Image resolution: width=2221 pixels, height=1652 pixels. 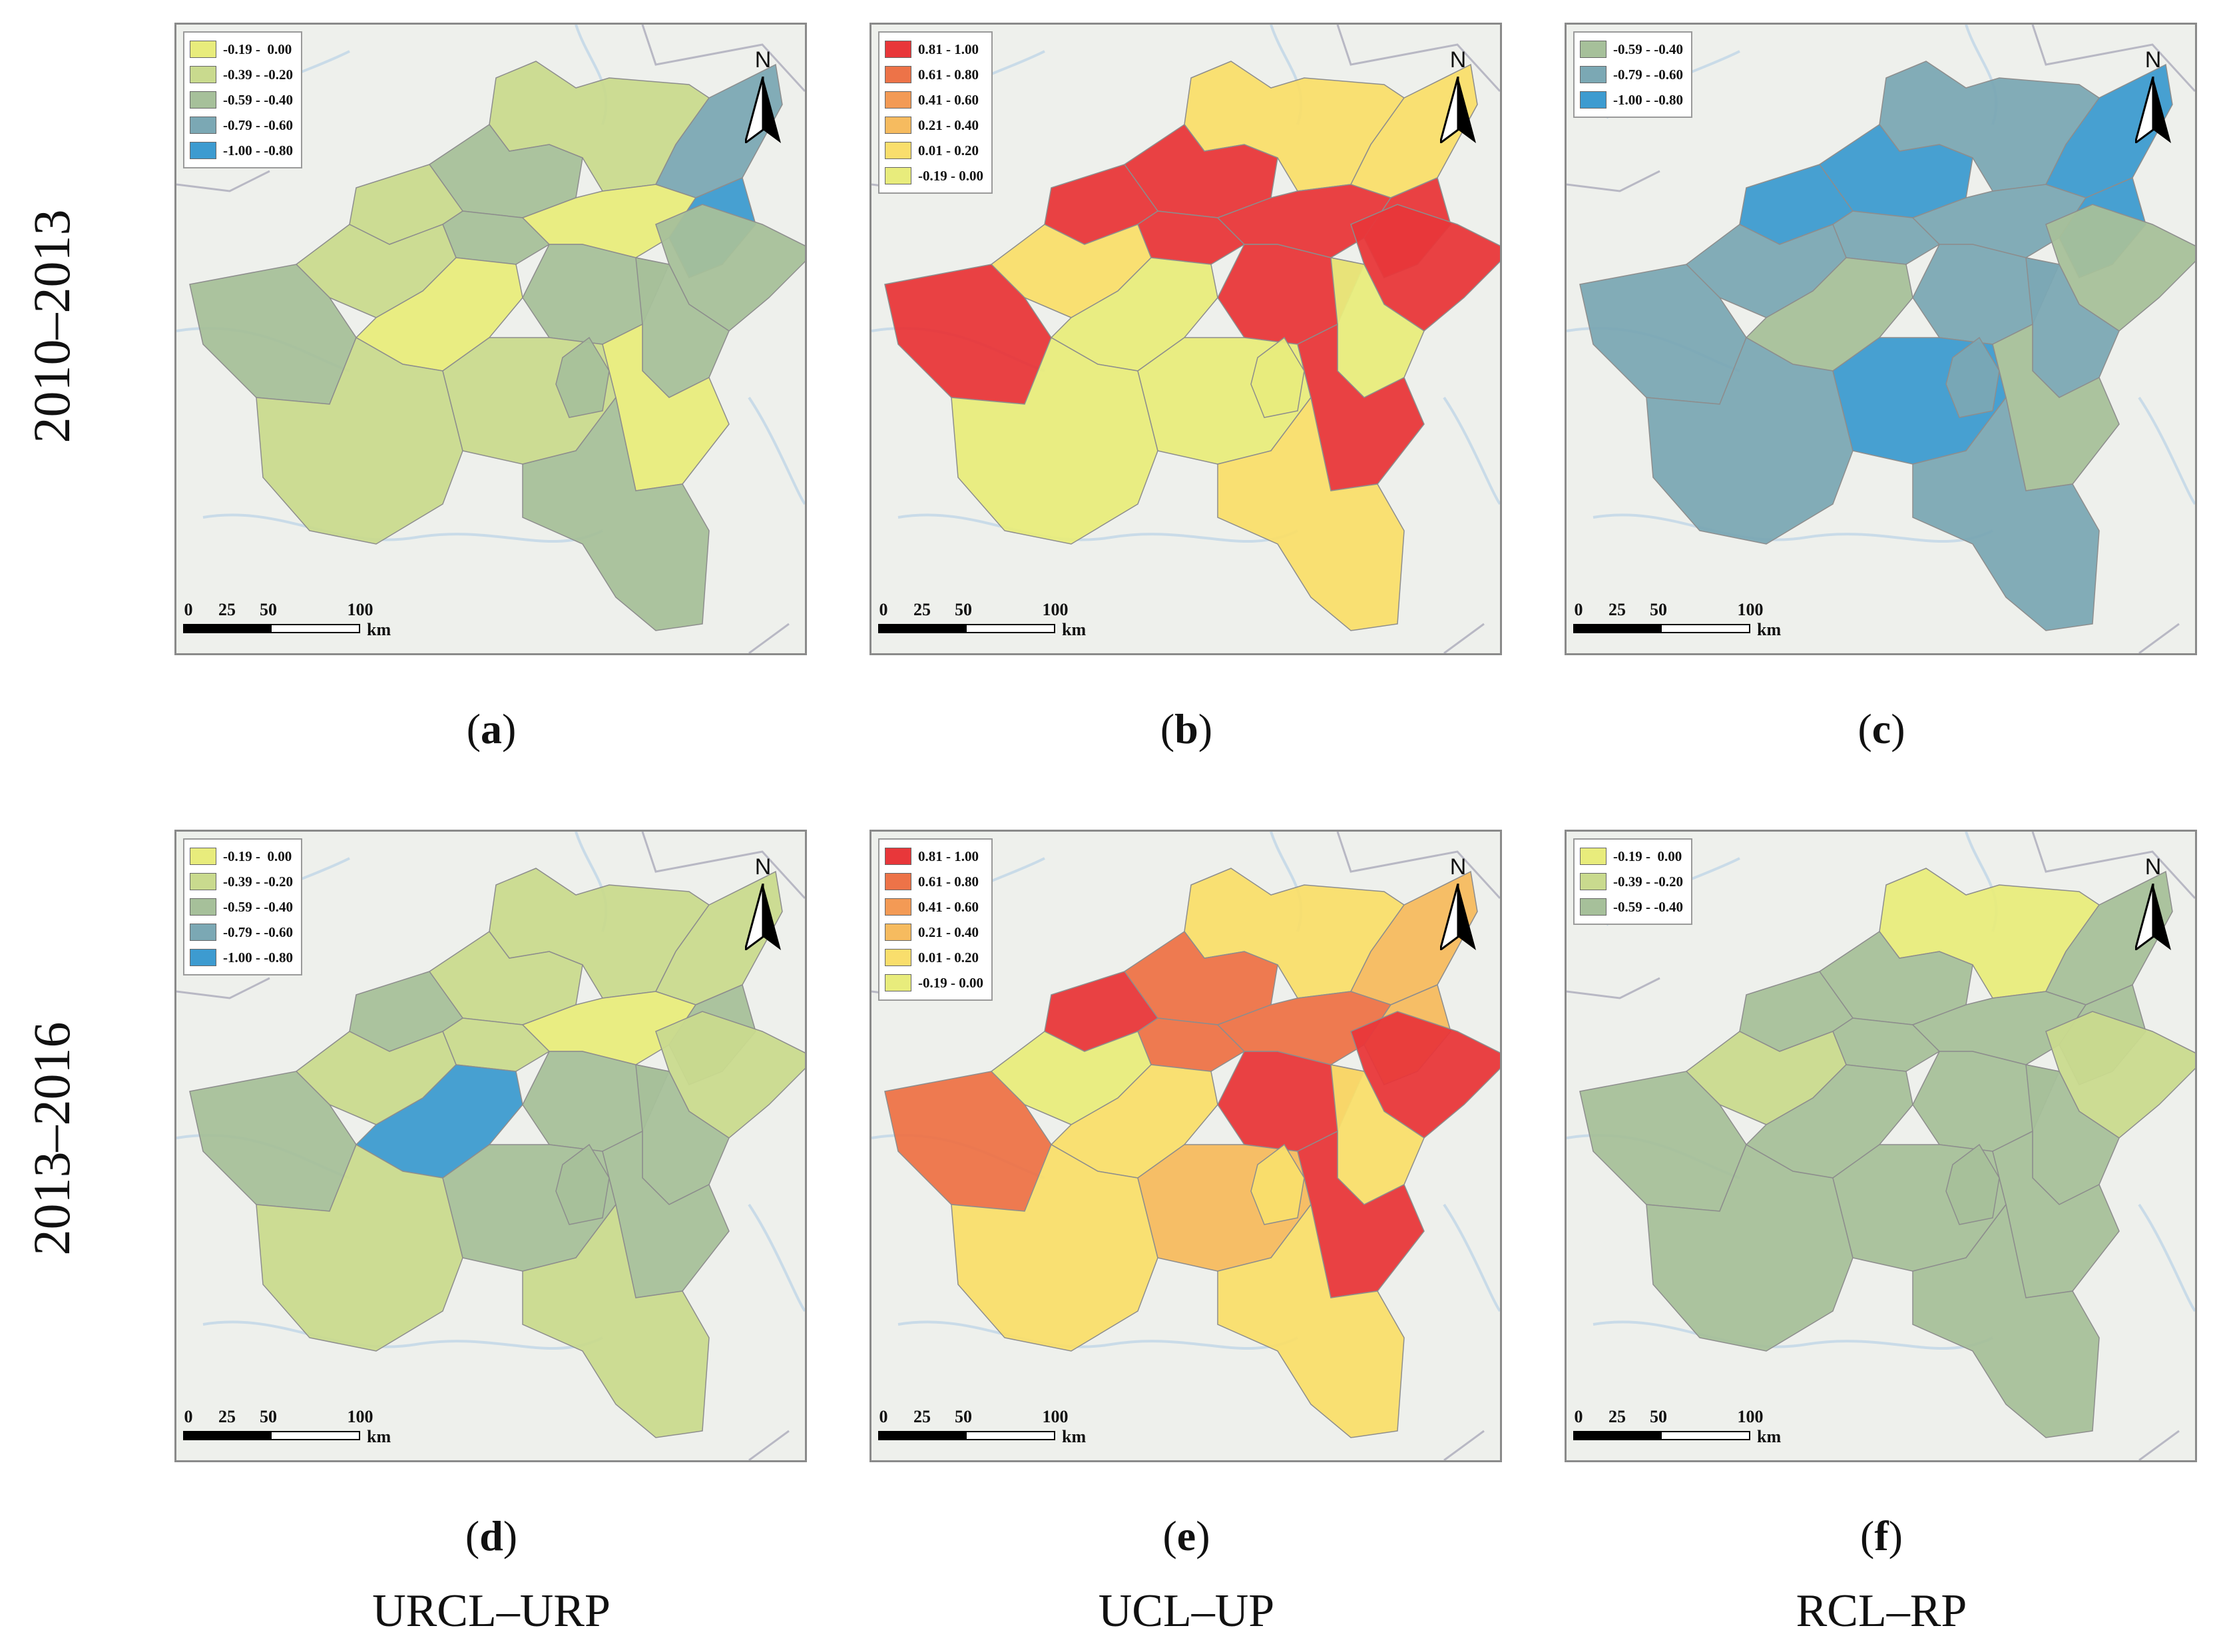 What do you see at coordinates (491, 1535) in the screenshot?
I see `caption-d: (d)` at bounding box center [491, 1535].